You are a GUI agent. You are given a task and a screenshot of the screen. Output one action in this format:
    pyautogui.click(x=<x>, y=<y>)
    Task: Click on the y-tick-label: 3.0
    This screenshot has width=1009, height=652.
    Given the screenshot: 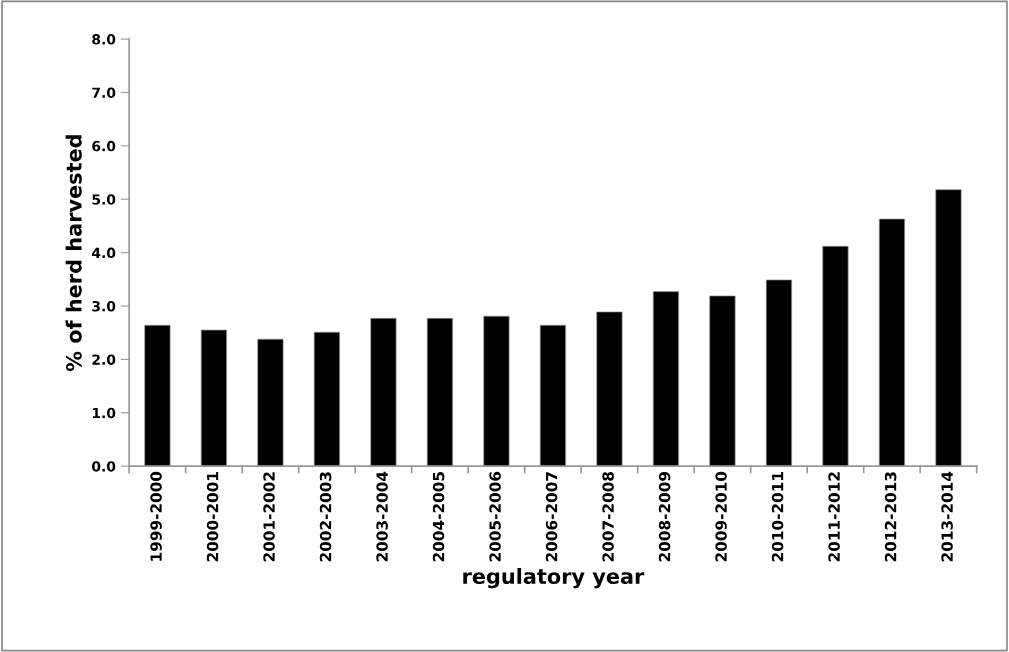 What is the action you would take?
    pyautogui.click(x=104, y=306)
    